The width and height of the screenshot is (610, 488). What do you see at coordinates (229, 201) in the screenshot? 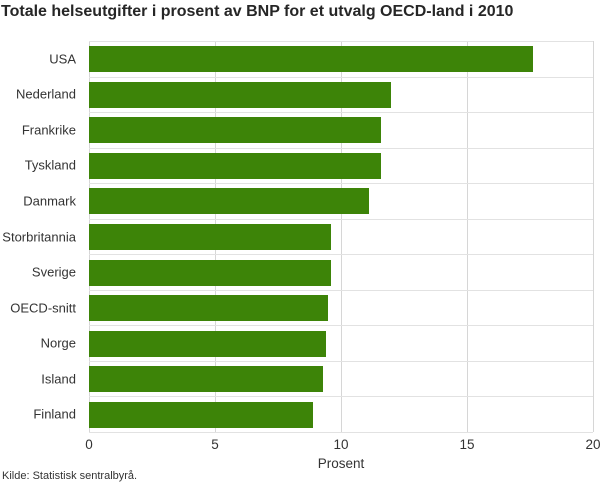
I see `bar-danmark` at bounding box center [229, 201].